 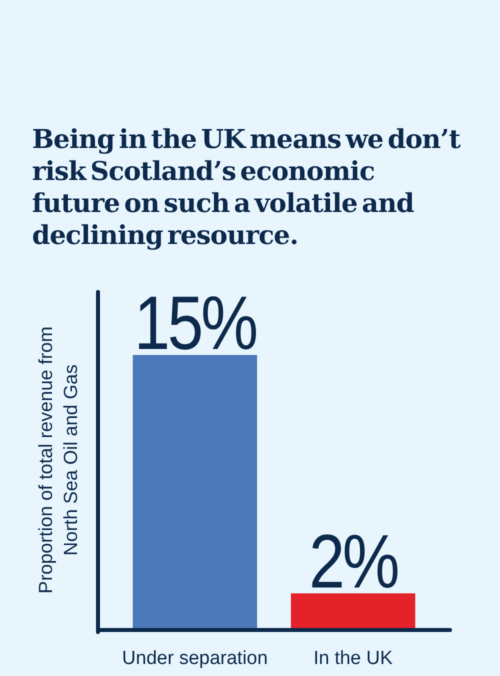 I want to click on x-tick-label: In the UK, so click(x=353, y=658).